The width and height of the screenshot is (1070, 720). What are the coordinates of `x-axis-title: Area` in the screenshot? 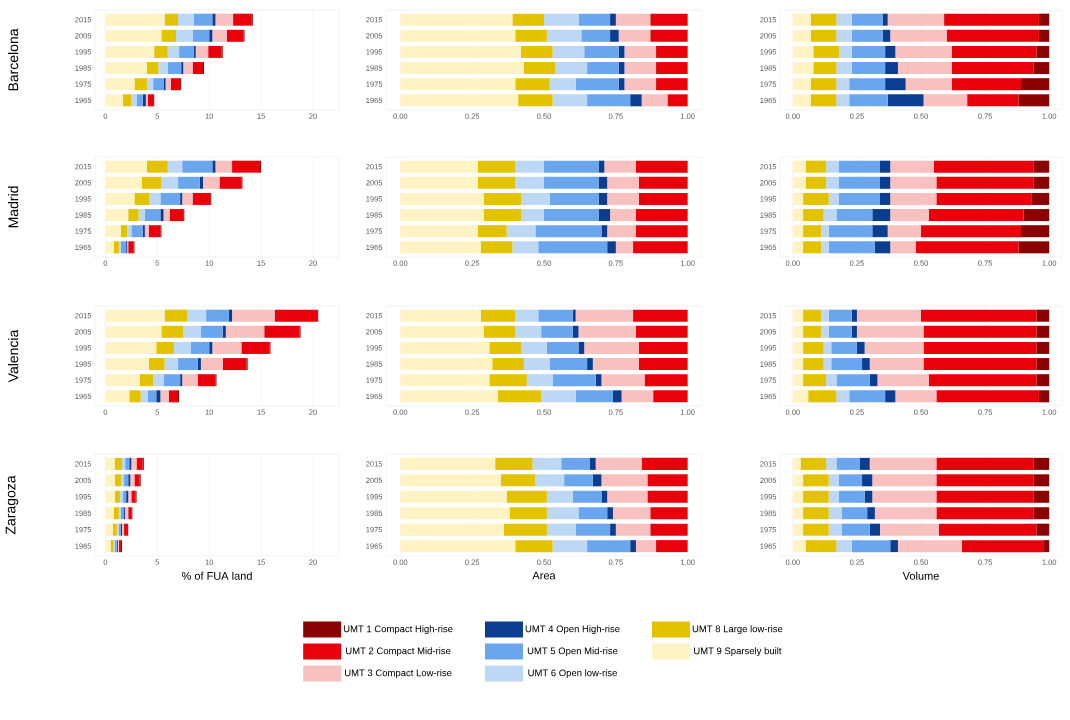 It's located at (544, 575).